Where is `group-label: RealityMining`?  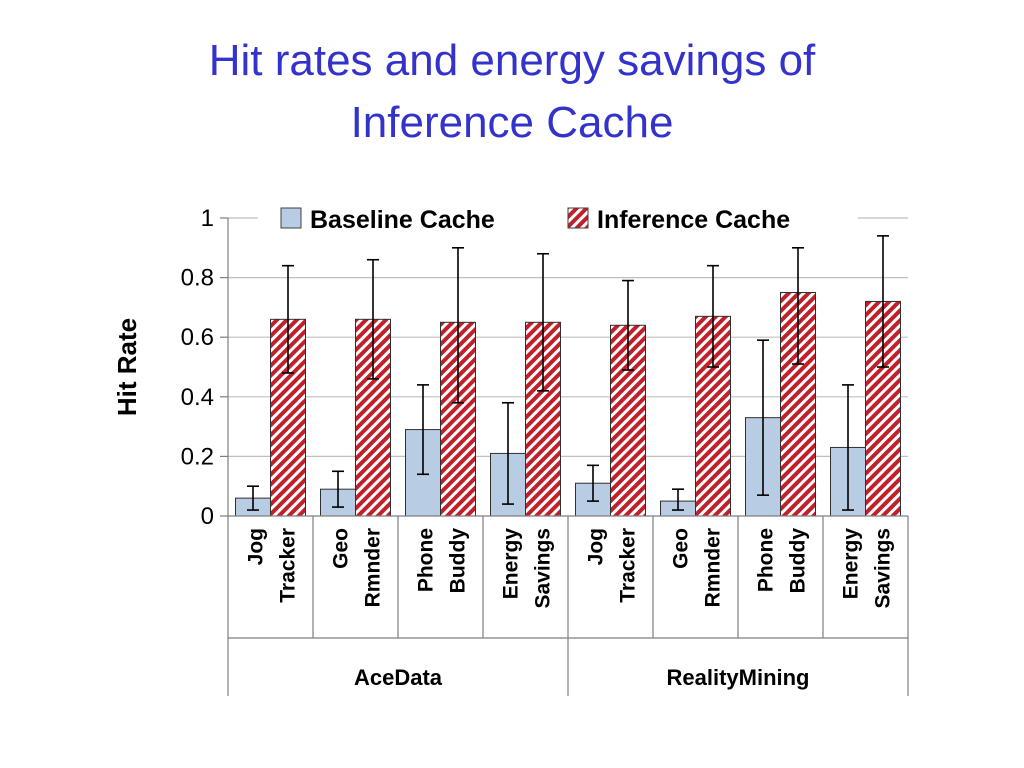
group-label: RealityMining is located at coordinates (737, 677).